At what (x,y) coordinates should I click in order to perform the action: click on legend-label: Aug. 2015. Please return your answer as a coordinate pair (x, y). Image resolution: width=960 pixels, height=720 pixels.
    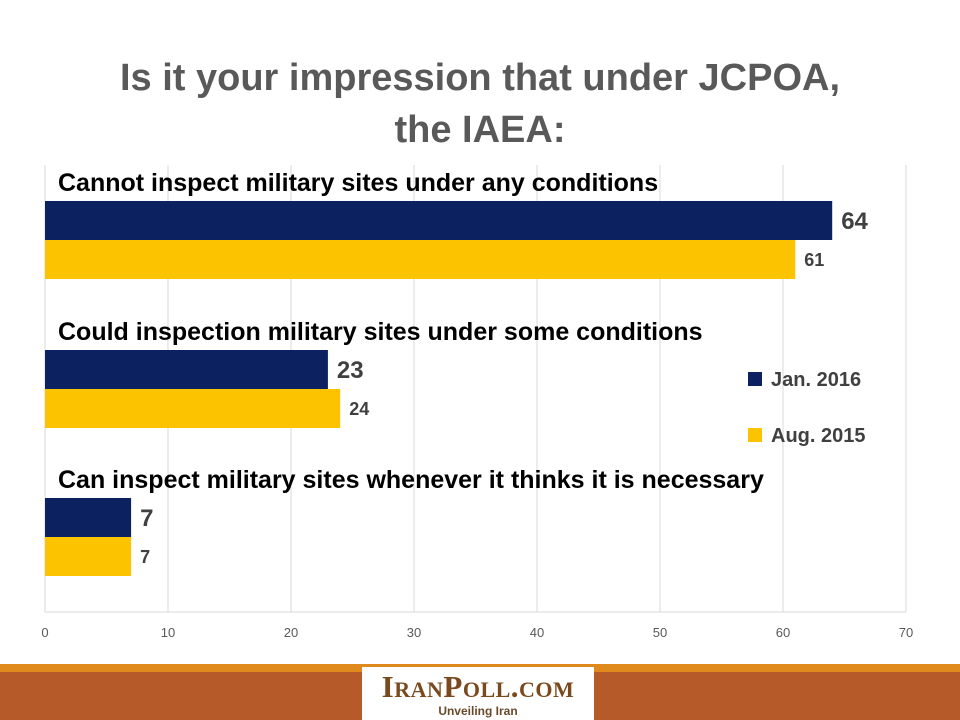
    Looking at the image, I should click on (818, 436).